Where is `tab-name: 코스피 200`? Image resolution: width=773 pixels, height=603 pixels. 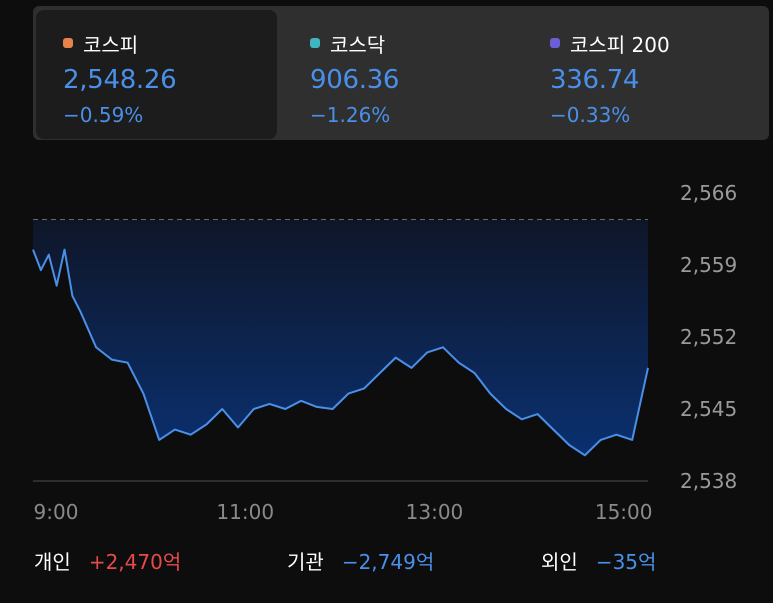 tab-name: 코스피 200 is located at coordinates (620, 44).